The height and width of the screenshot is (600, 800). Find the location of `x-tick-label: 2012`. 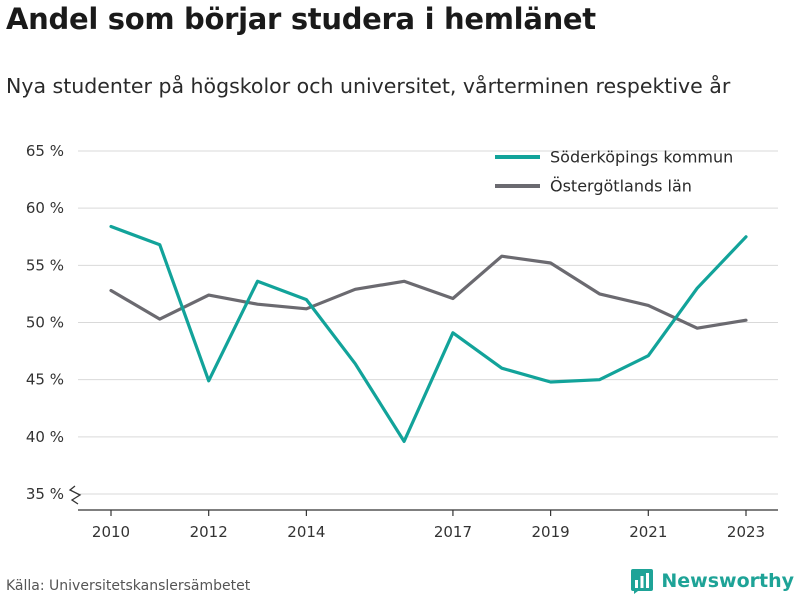

x-tick-label: 2012 is located at coordinates (209, 532).